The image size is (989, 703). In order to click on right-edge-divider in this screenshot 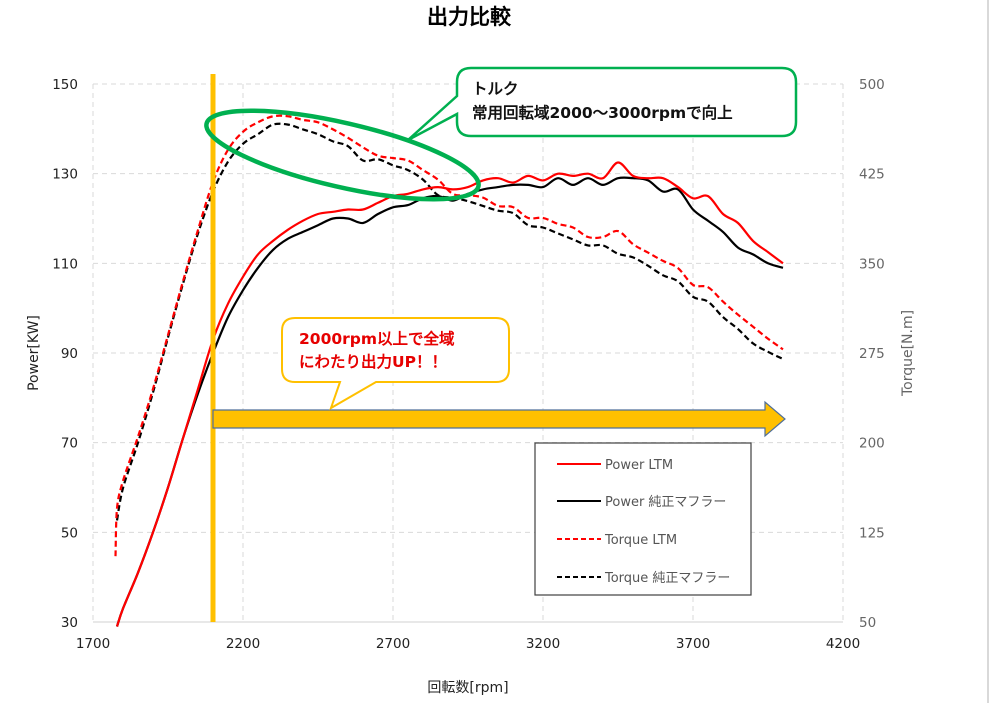, I will do `click(988, 351)`.